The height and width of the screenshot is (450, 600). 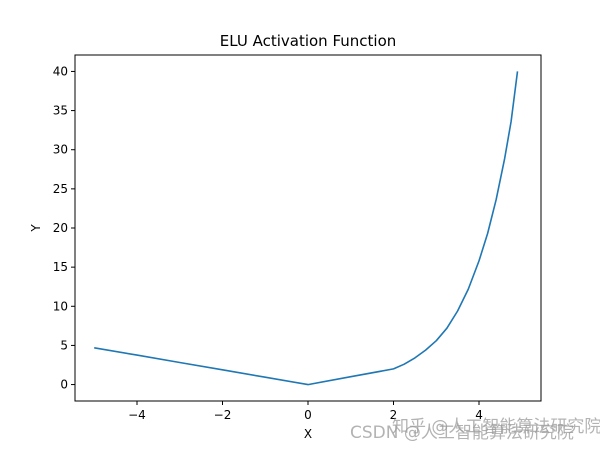 What do you see at coordinates (308, 41) in the screenshot?
I see `chart-title: ELU Activation Function` at bounding box center [308, 41].